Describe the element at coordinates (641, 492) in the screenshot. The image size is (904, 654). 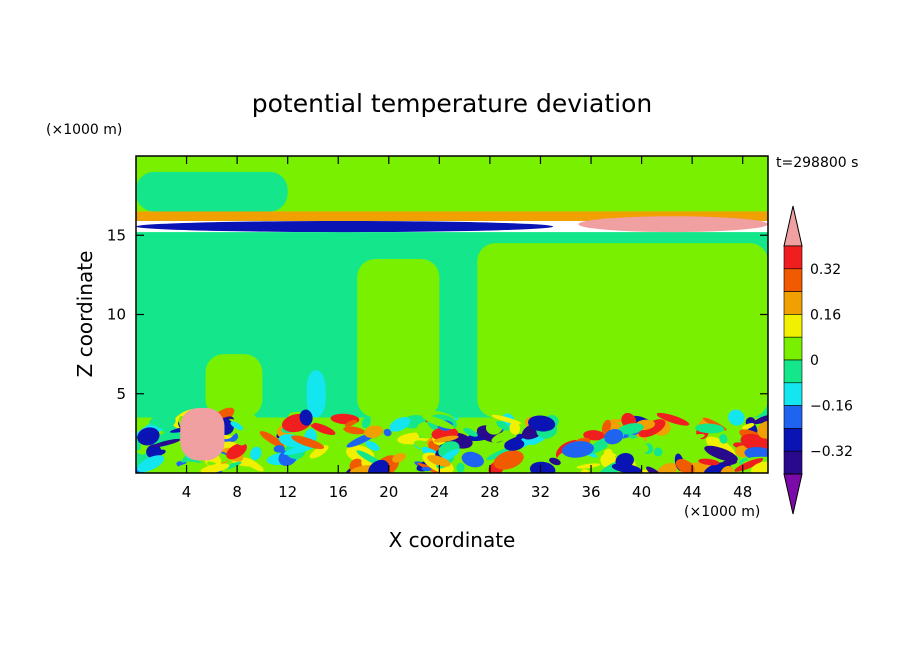
I see `x-tick-label: 40` at that location.